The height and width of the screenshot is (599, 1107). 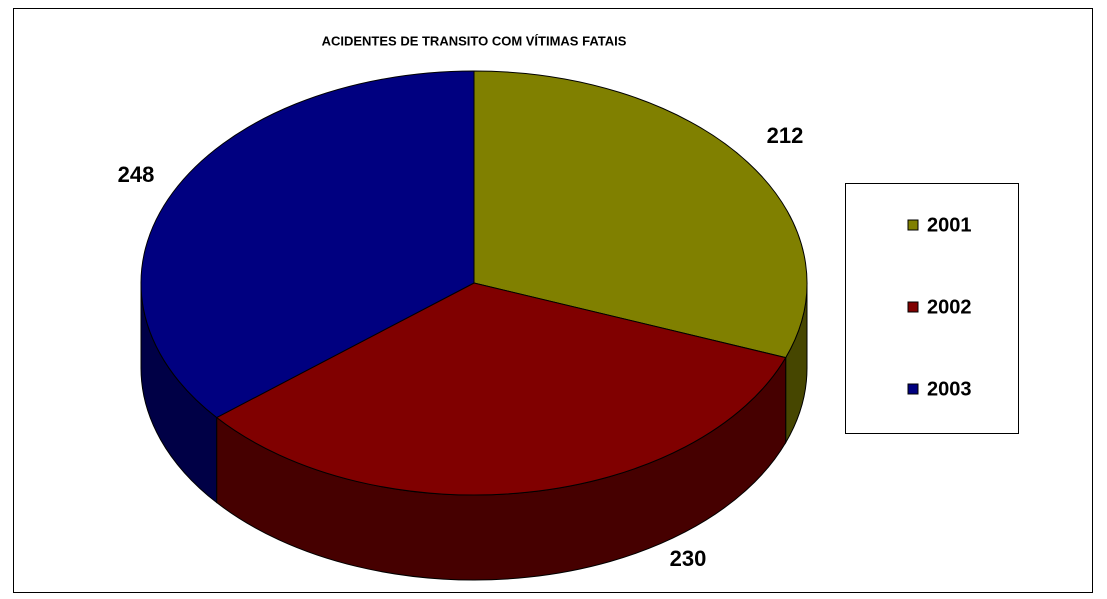 I want to click on data-label: 212, so click(x=785, y=135).